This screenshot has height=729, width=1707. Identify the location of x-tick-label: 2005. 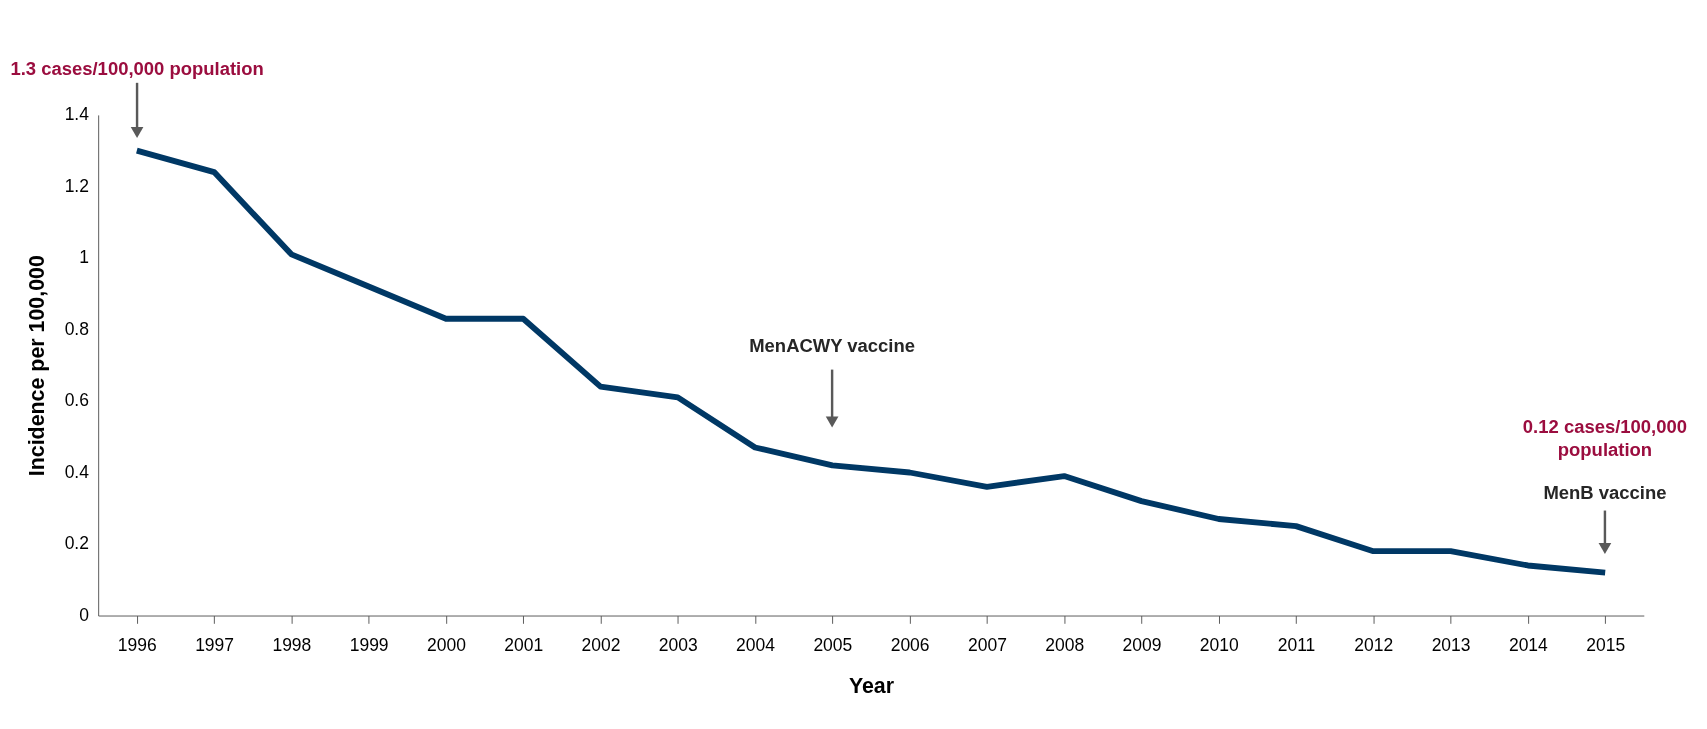
(833, 645).